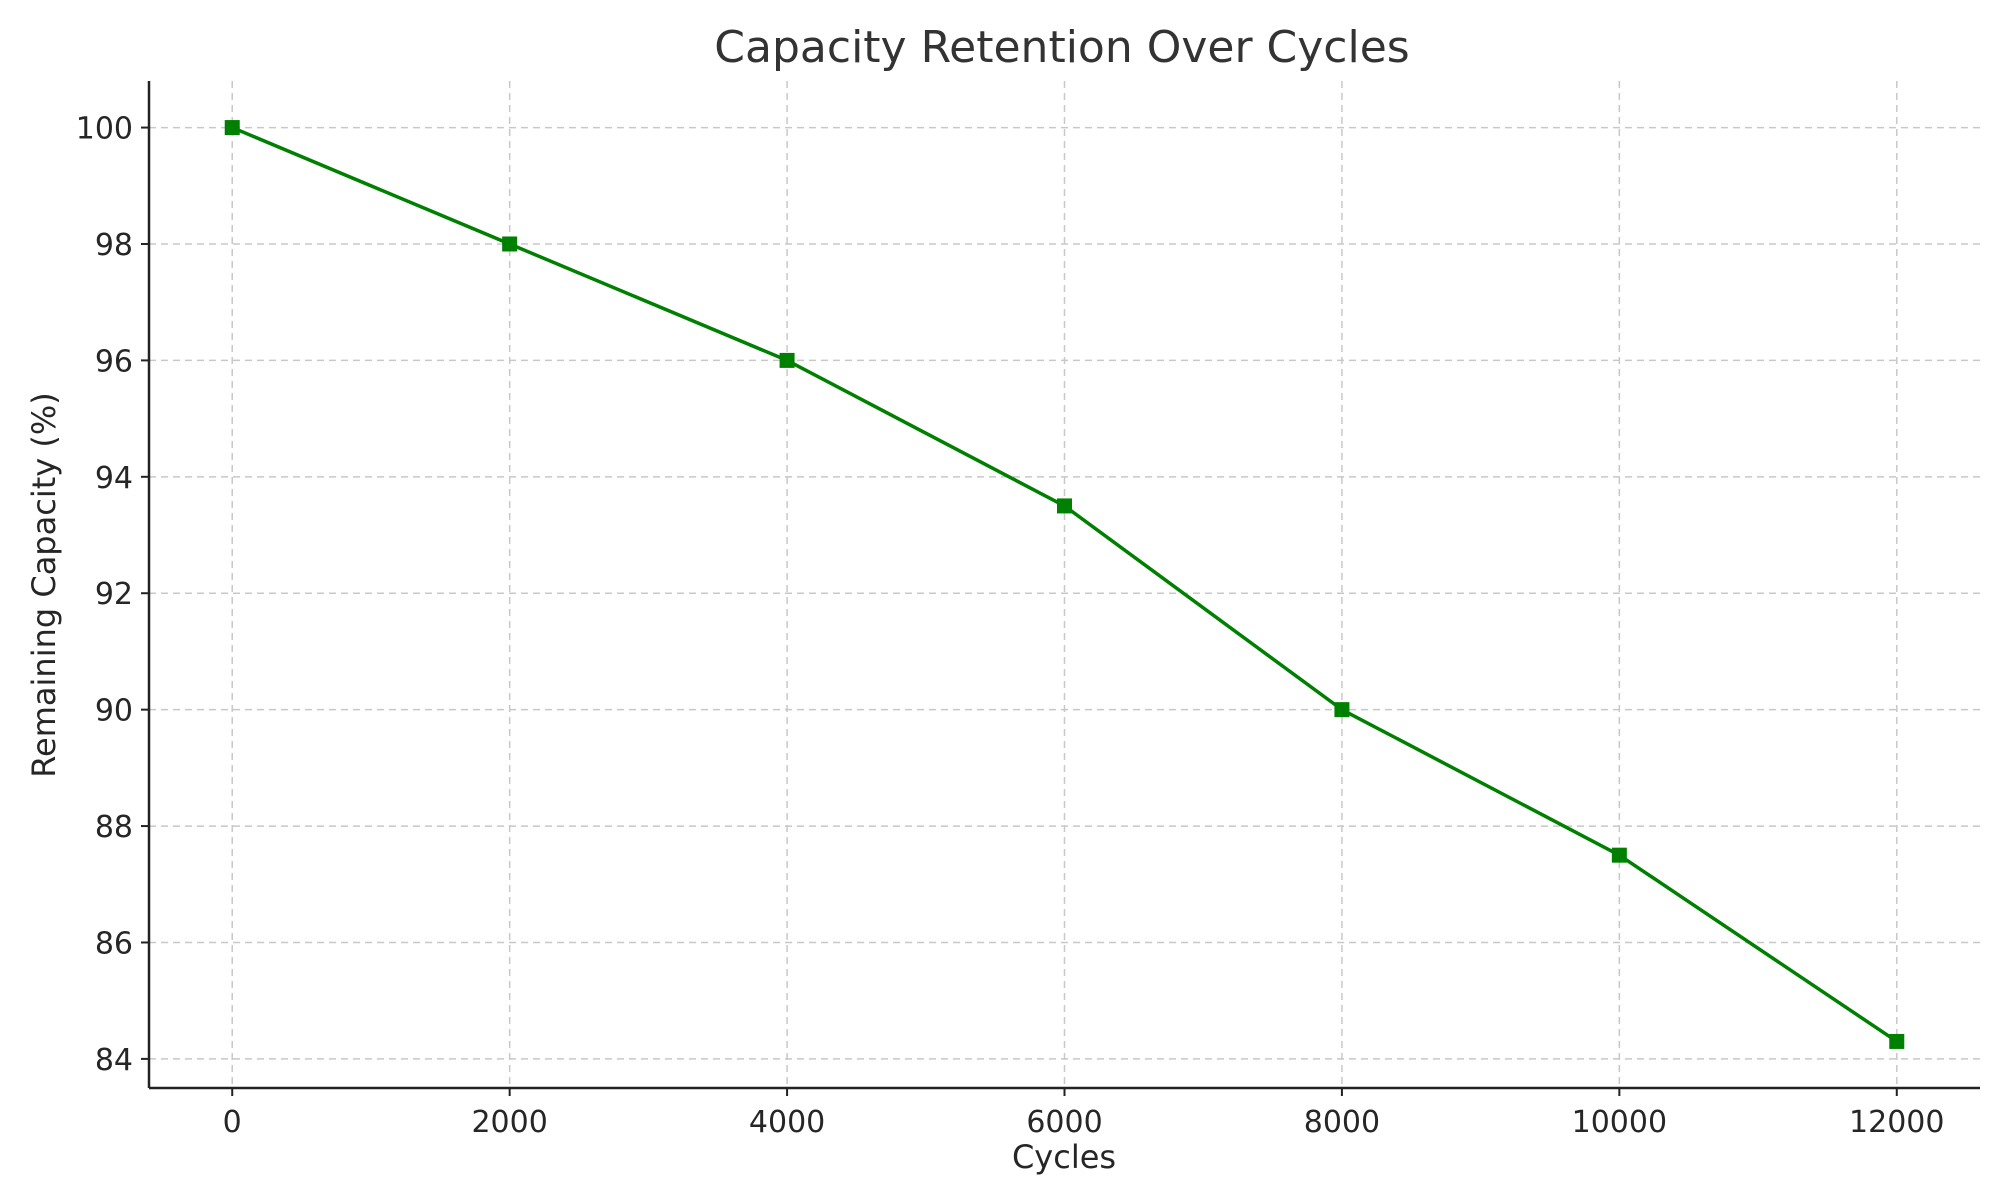 The width and height of the screenshot is (2000, 1200). What do you see at coordinates (1064, 1157) in the screenshot?
I see `x-axis-label: Cycles` at bounding box center [1064, 1157].